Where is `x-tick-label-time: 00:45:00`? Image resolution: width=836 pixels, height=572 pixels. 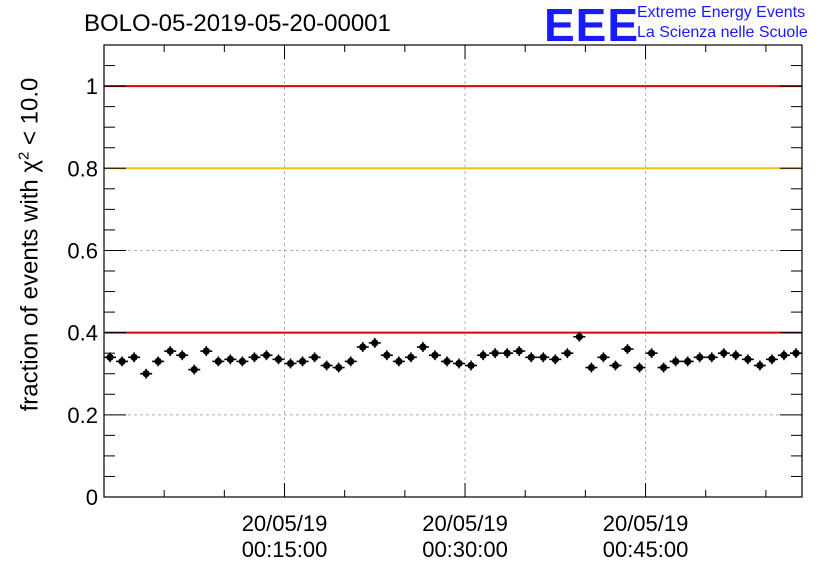 x-tick-label-time: 00:45:00 is located at coordinates (646, 549).